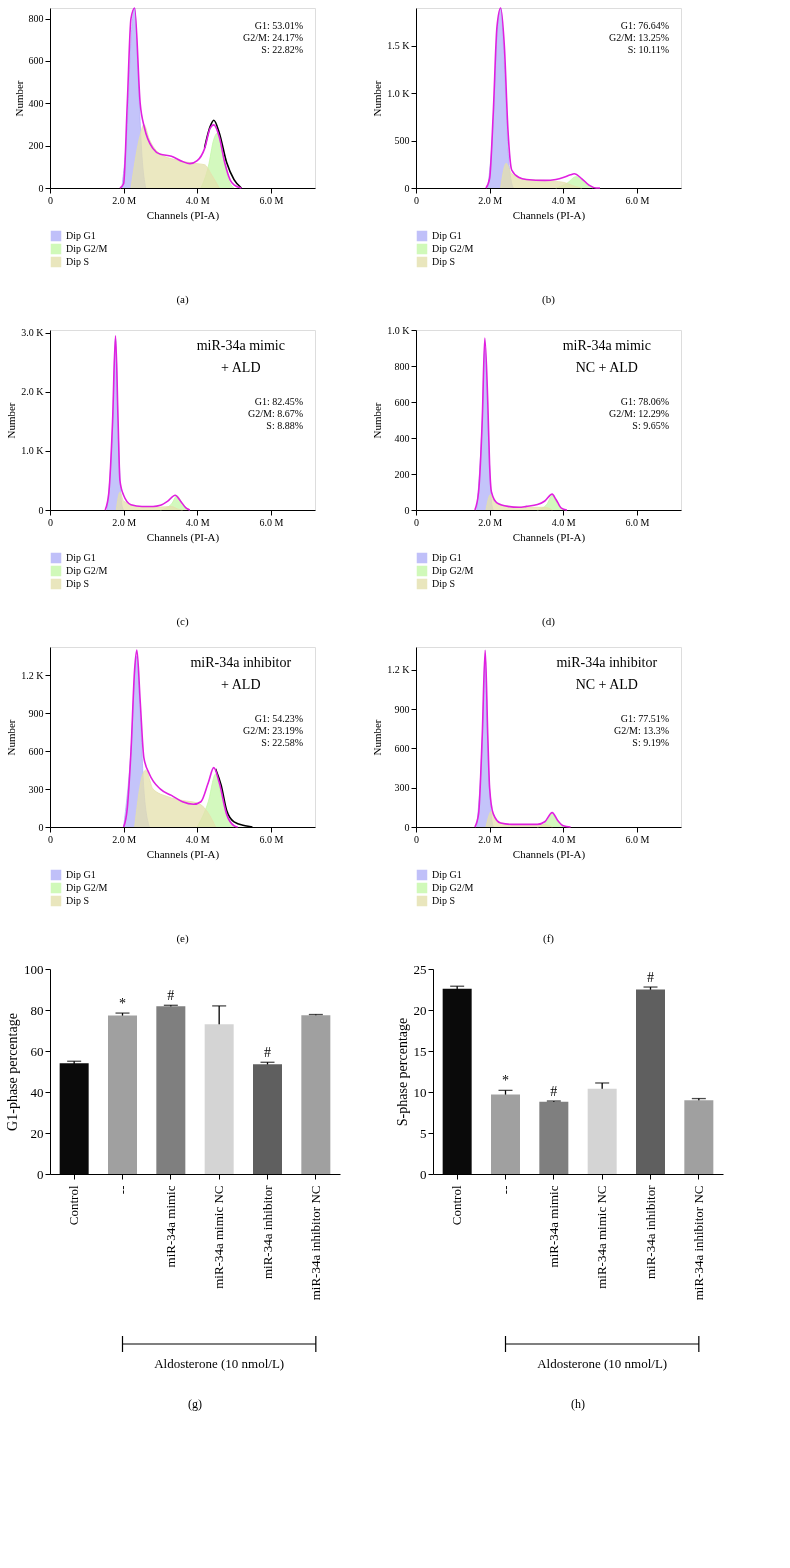  Describe the element at coordinates (457, 1205) in the screenshot. I see `x-tick-label: Control` at that location.